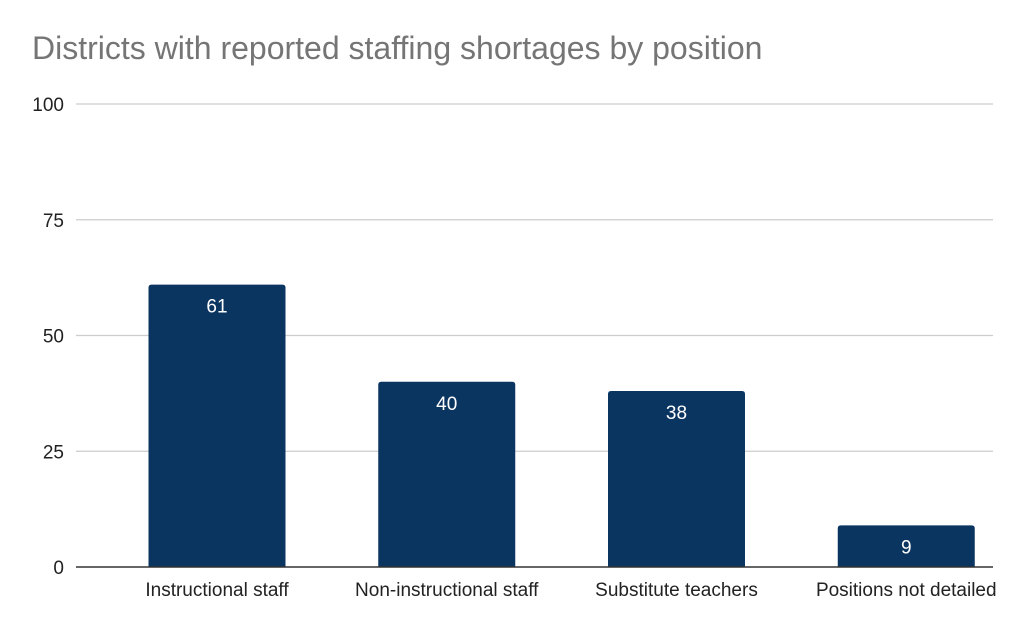 This screenshot has height=633, width=1024. What do you see at coordinates (53, 452) in the screenshot?
I see `y-tick-label-25: 25` at bounding box center [53, 452].